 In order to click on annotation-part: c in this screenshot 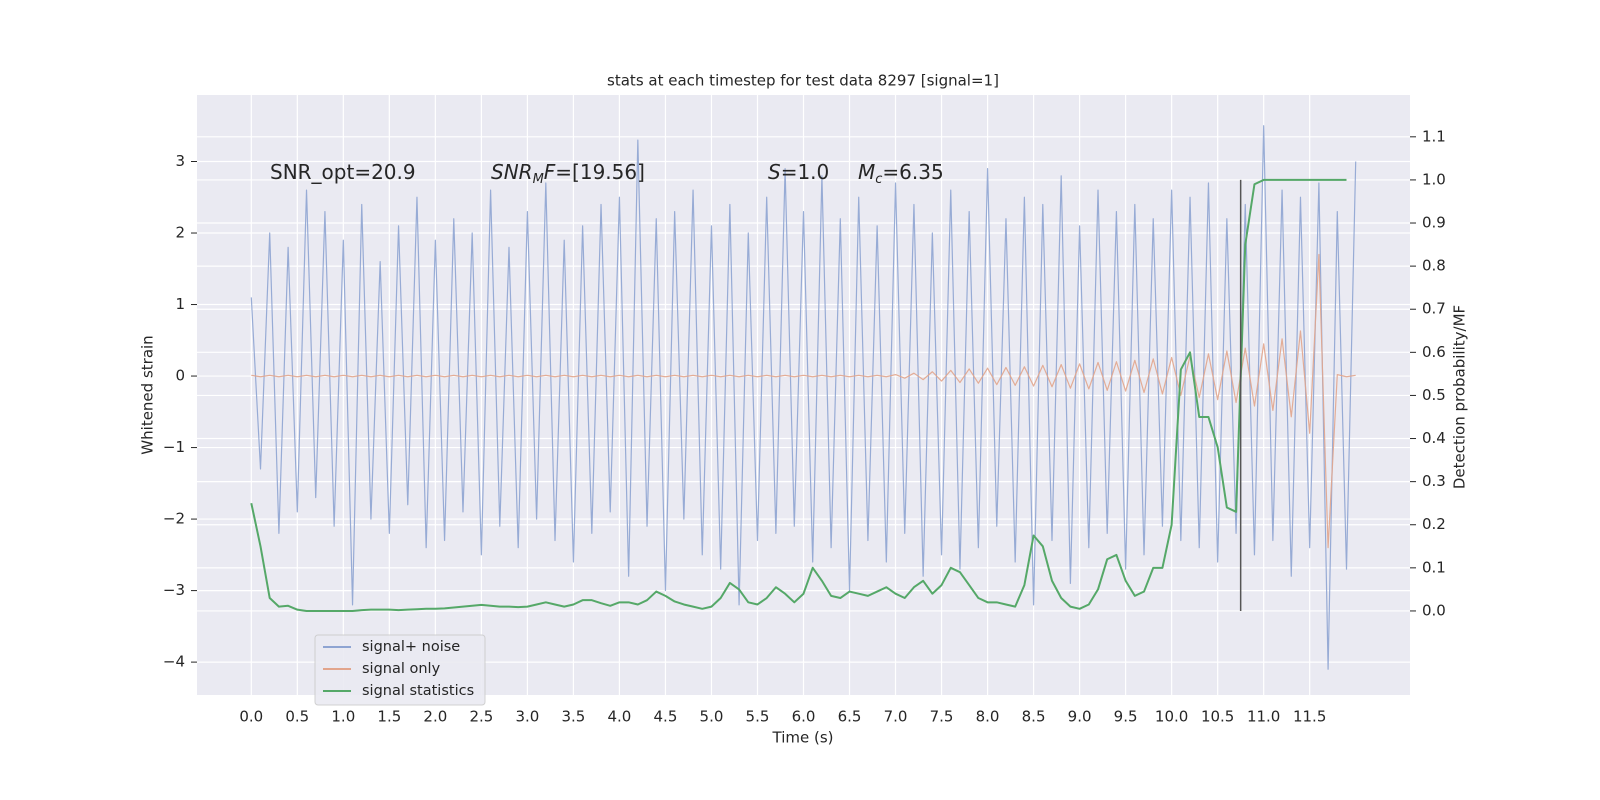, I will do `click(878, 179)`.